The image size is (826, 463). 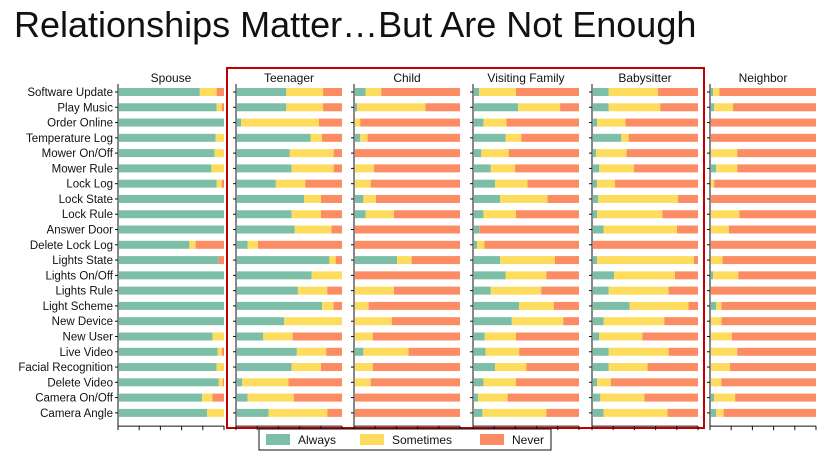 I want to click on bar-always-teenager-camera-angle, so click(x=253, y=412).